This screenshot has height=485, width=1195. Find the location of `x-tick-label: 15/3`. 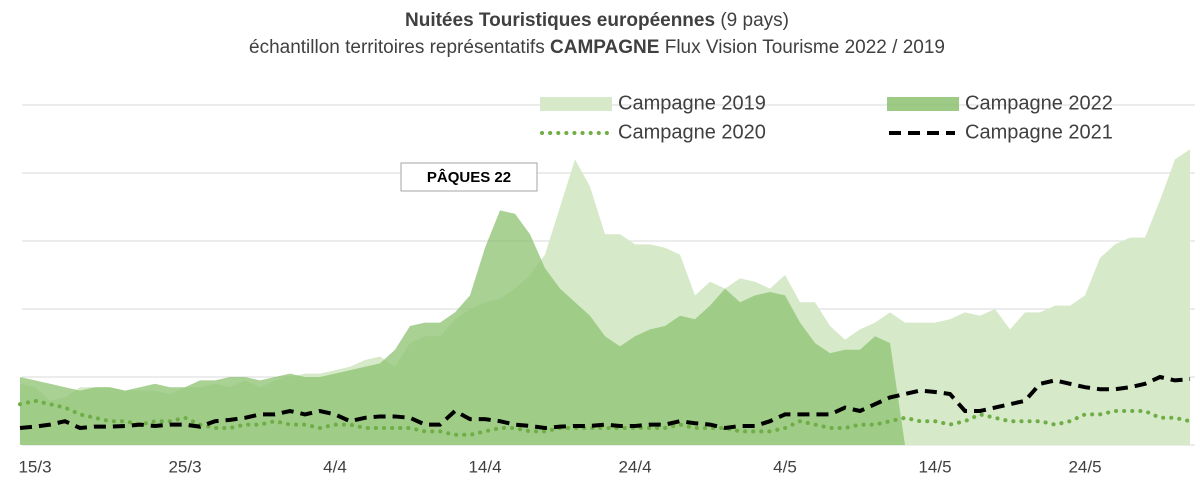

x-tick-label: 15/3 is located at coordinates (34, 466).